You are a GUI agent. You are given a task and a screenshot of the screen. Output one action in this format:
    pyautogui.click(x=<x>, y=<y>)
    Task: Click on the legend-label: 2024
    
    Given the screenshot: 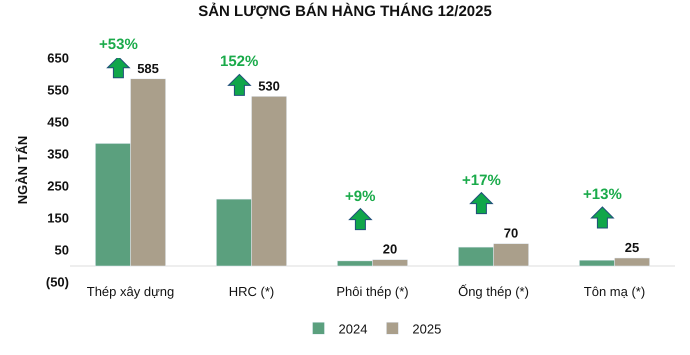 What is the action you would take?
    pyautogui.click(x=353, y=328)
    